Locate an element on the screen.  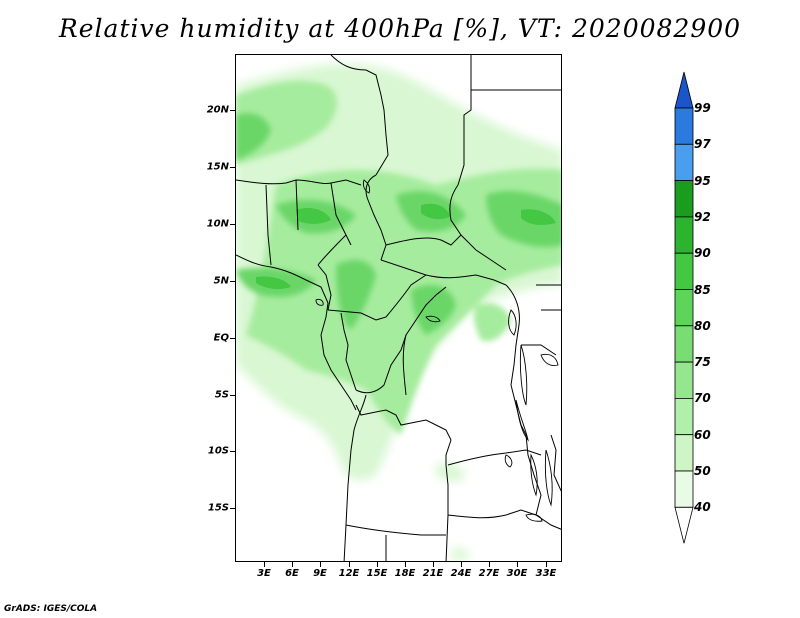
colorbar-label: 75 is located at coordinates (702, 362).